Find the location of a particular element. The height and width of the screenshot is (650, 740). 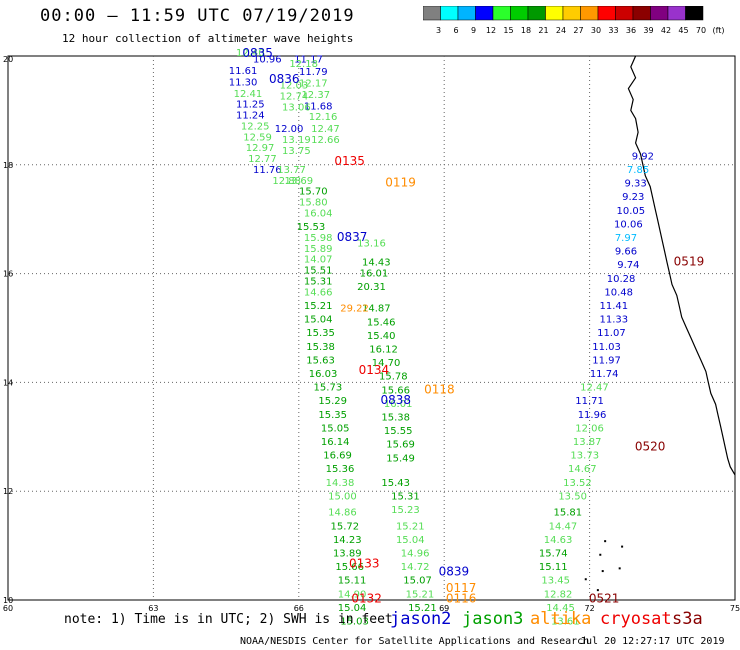

swh-value: 12.06 is located at coordinates (589, 428).